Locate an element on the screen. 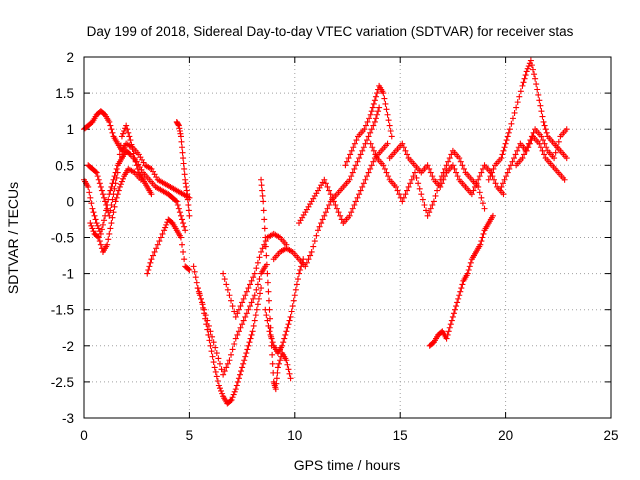 The width and height of the screenshot is (640, 480). y-tick-label: 1.5 is located at coordinates (64, 93).